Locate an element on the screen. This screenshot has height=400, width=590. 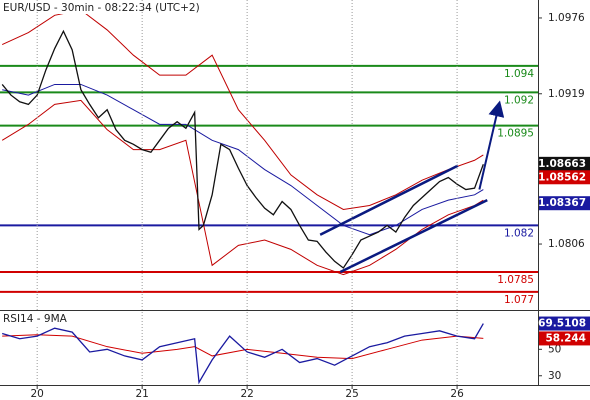
chart-title: EUR/USD - 30min - 08:22:34 (UTC+2) is located at coordinates (101, 8).